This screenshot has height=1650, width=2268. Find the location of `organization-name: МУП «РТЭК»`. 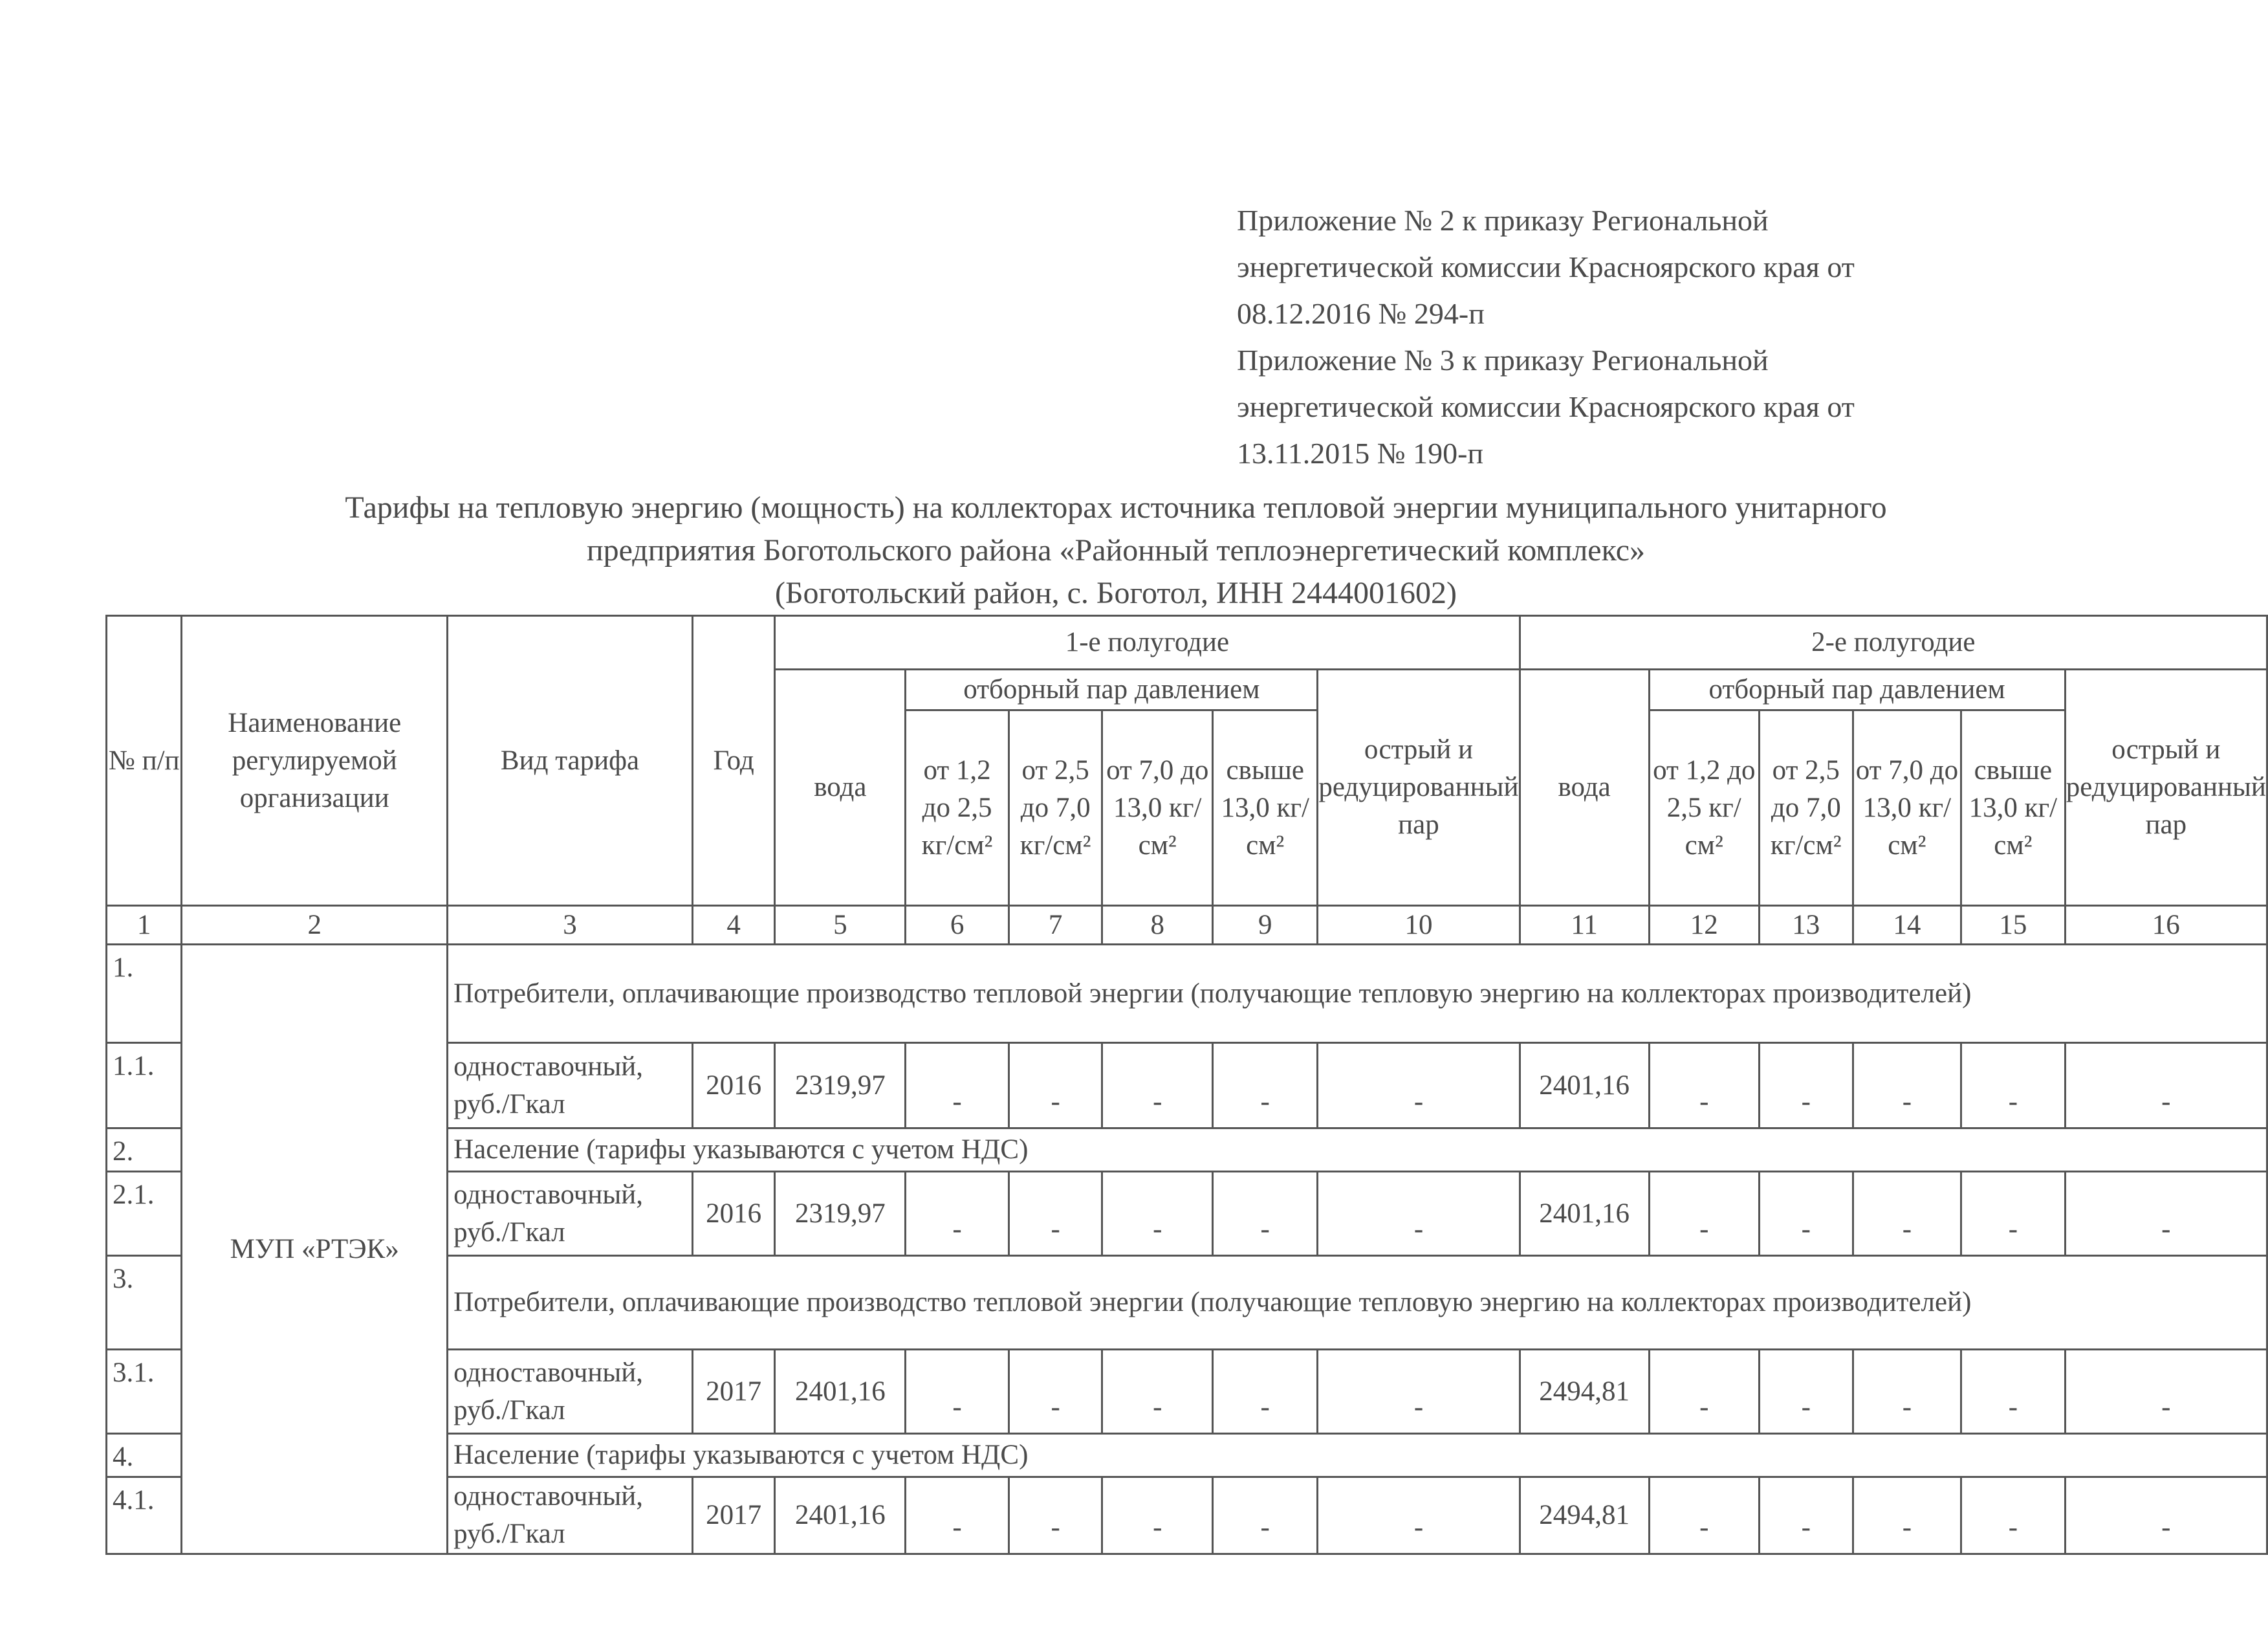

organization-name: МУП «РТЭК» is located at coordinates (315, 1249).